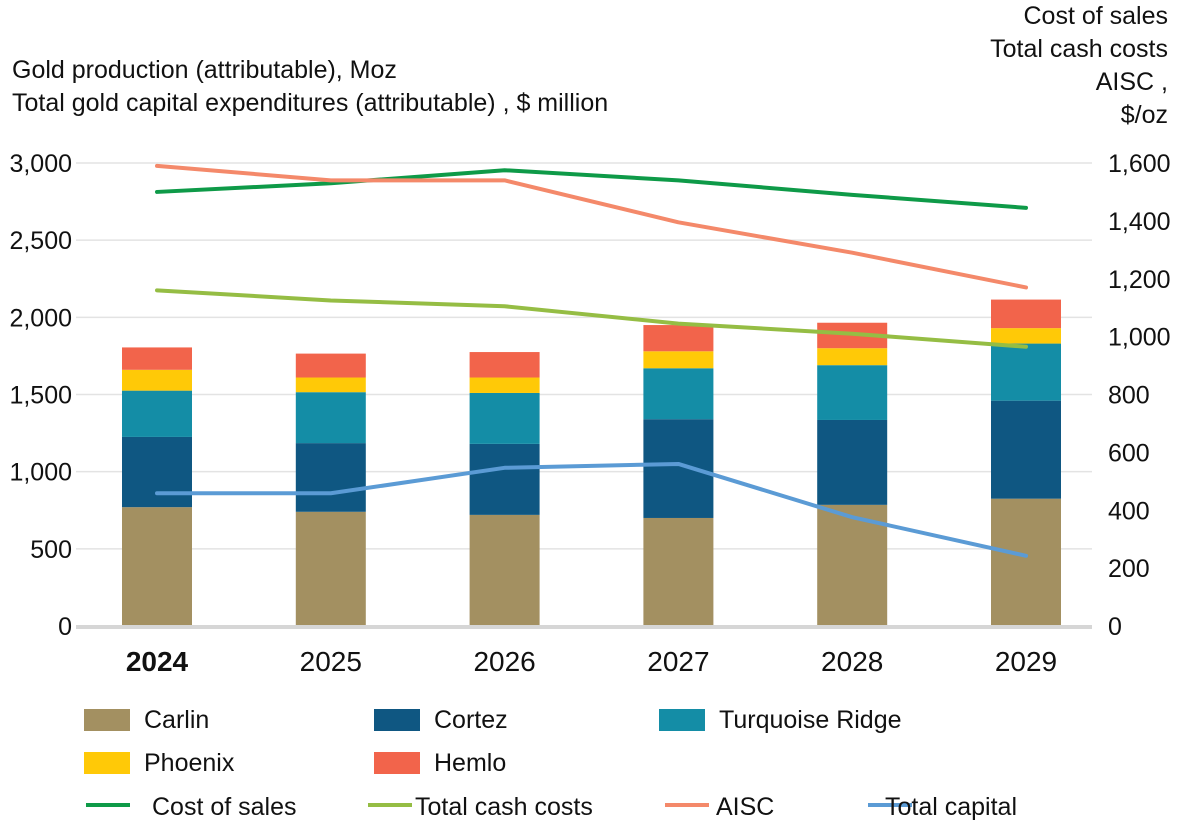 The height and width of the screenshot is (832, 1179). I want to click on x-tick-label: 2025, so click(331, 661).